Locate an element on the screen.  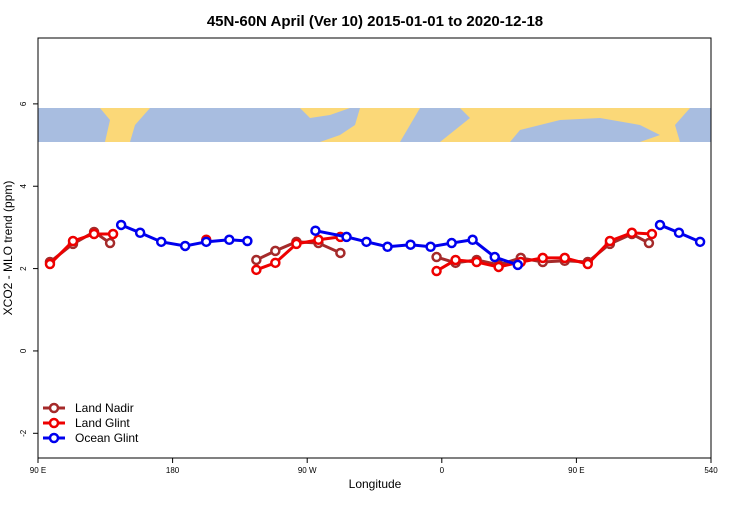
legend-label: Ocean Glint is located at coordinates (107, 438).